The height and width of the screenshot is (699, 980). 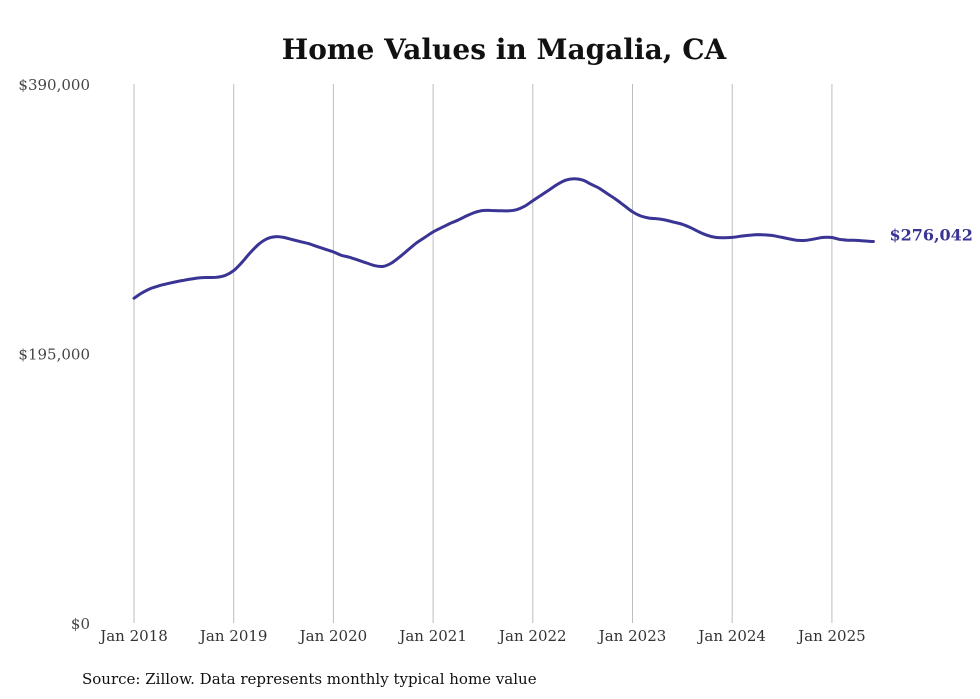 I want to click on chart-title: Home Values in Magalia, CA, so click(x=505, y=49).